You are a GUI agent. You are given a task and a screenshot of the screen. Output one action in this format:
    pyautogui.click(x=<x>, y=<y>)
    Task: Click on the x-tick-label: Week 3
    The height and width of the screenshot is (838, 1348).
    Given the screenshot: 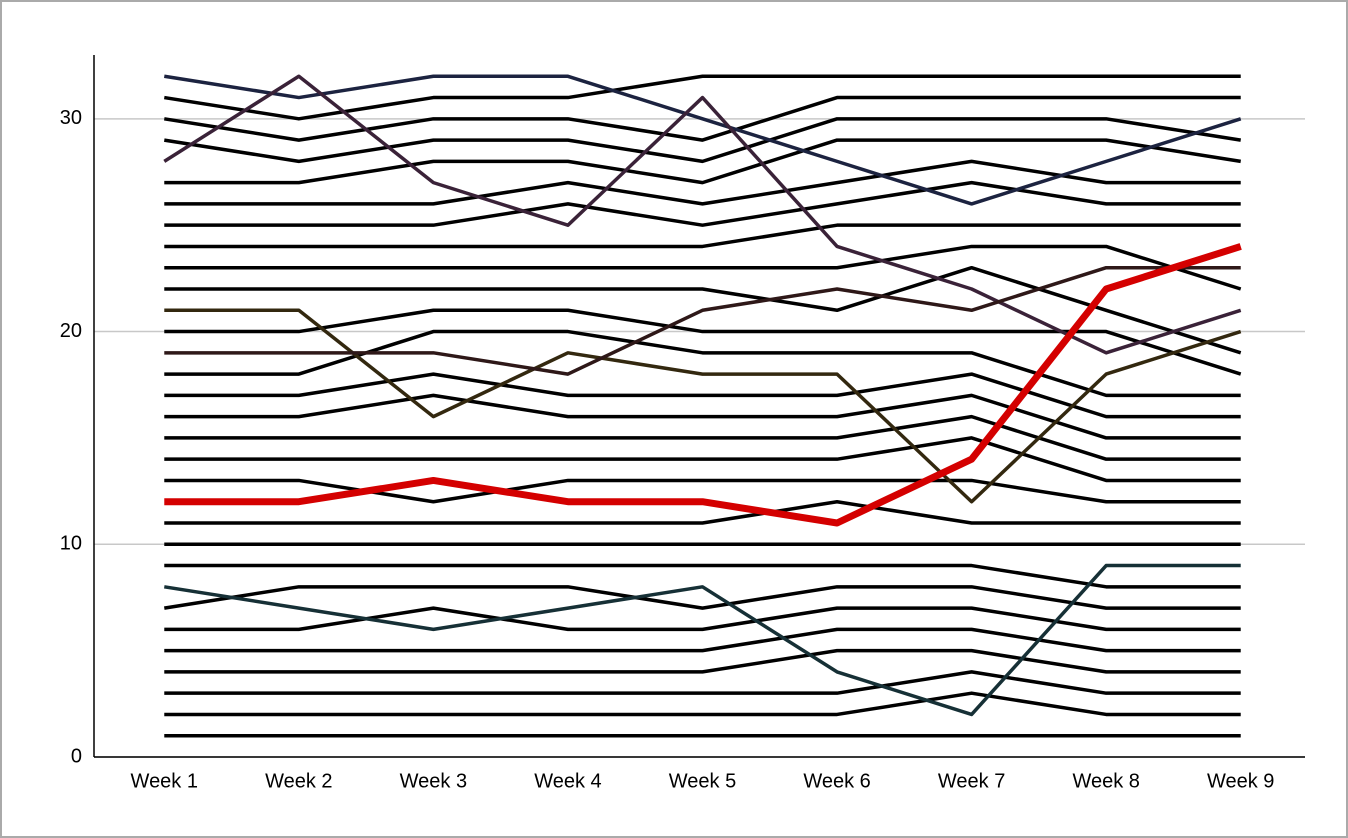 What is the action you would take?
    pyautogui.click(x=433, y=781)
    